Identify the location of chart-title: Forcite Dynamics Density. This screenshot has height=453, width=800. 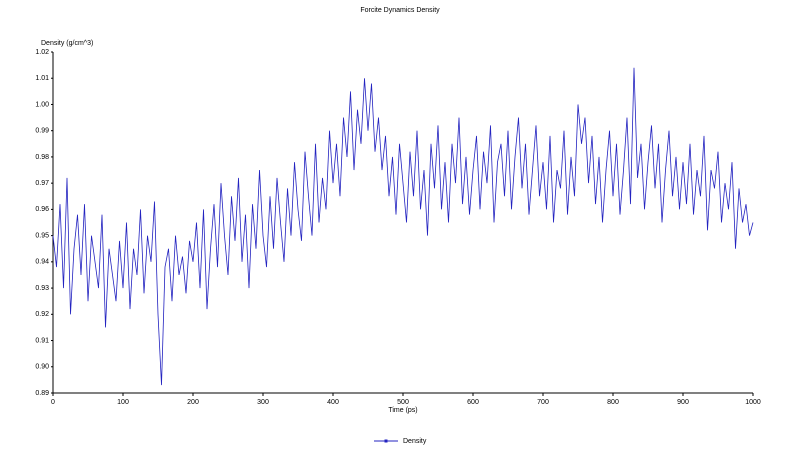
(400, 10).